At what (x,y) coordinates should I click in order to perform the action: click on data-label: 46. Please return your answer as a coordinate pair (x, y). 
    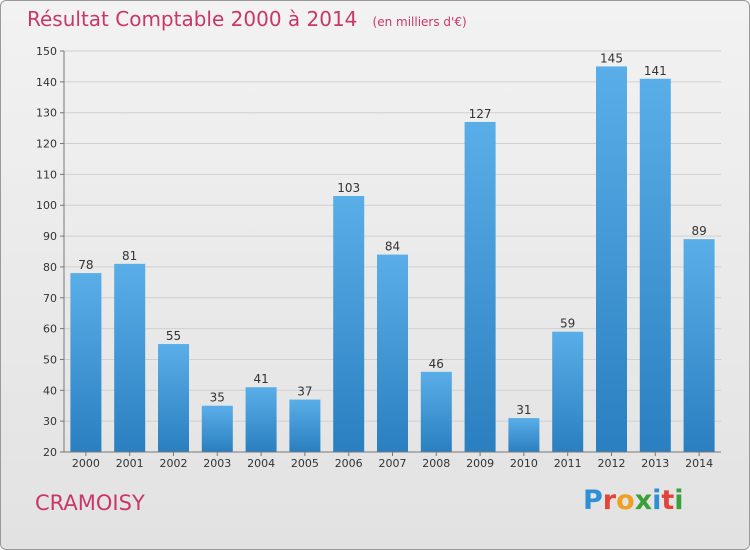
    Looking at the image, I should click on (436, 364).